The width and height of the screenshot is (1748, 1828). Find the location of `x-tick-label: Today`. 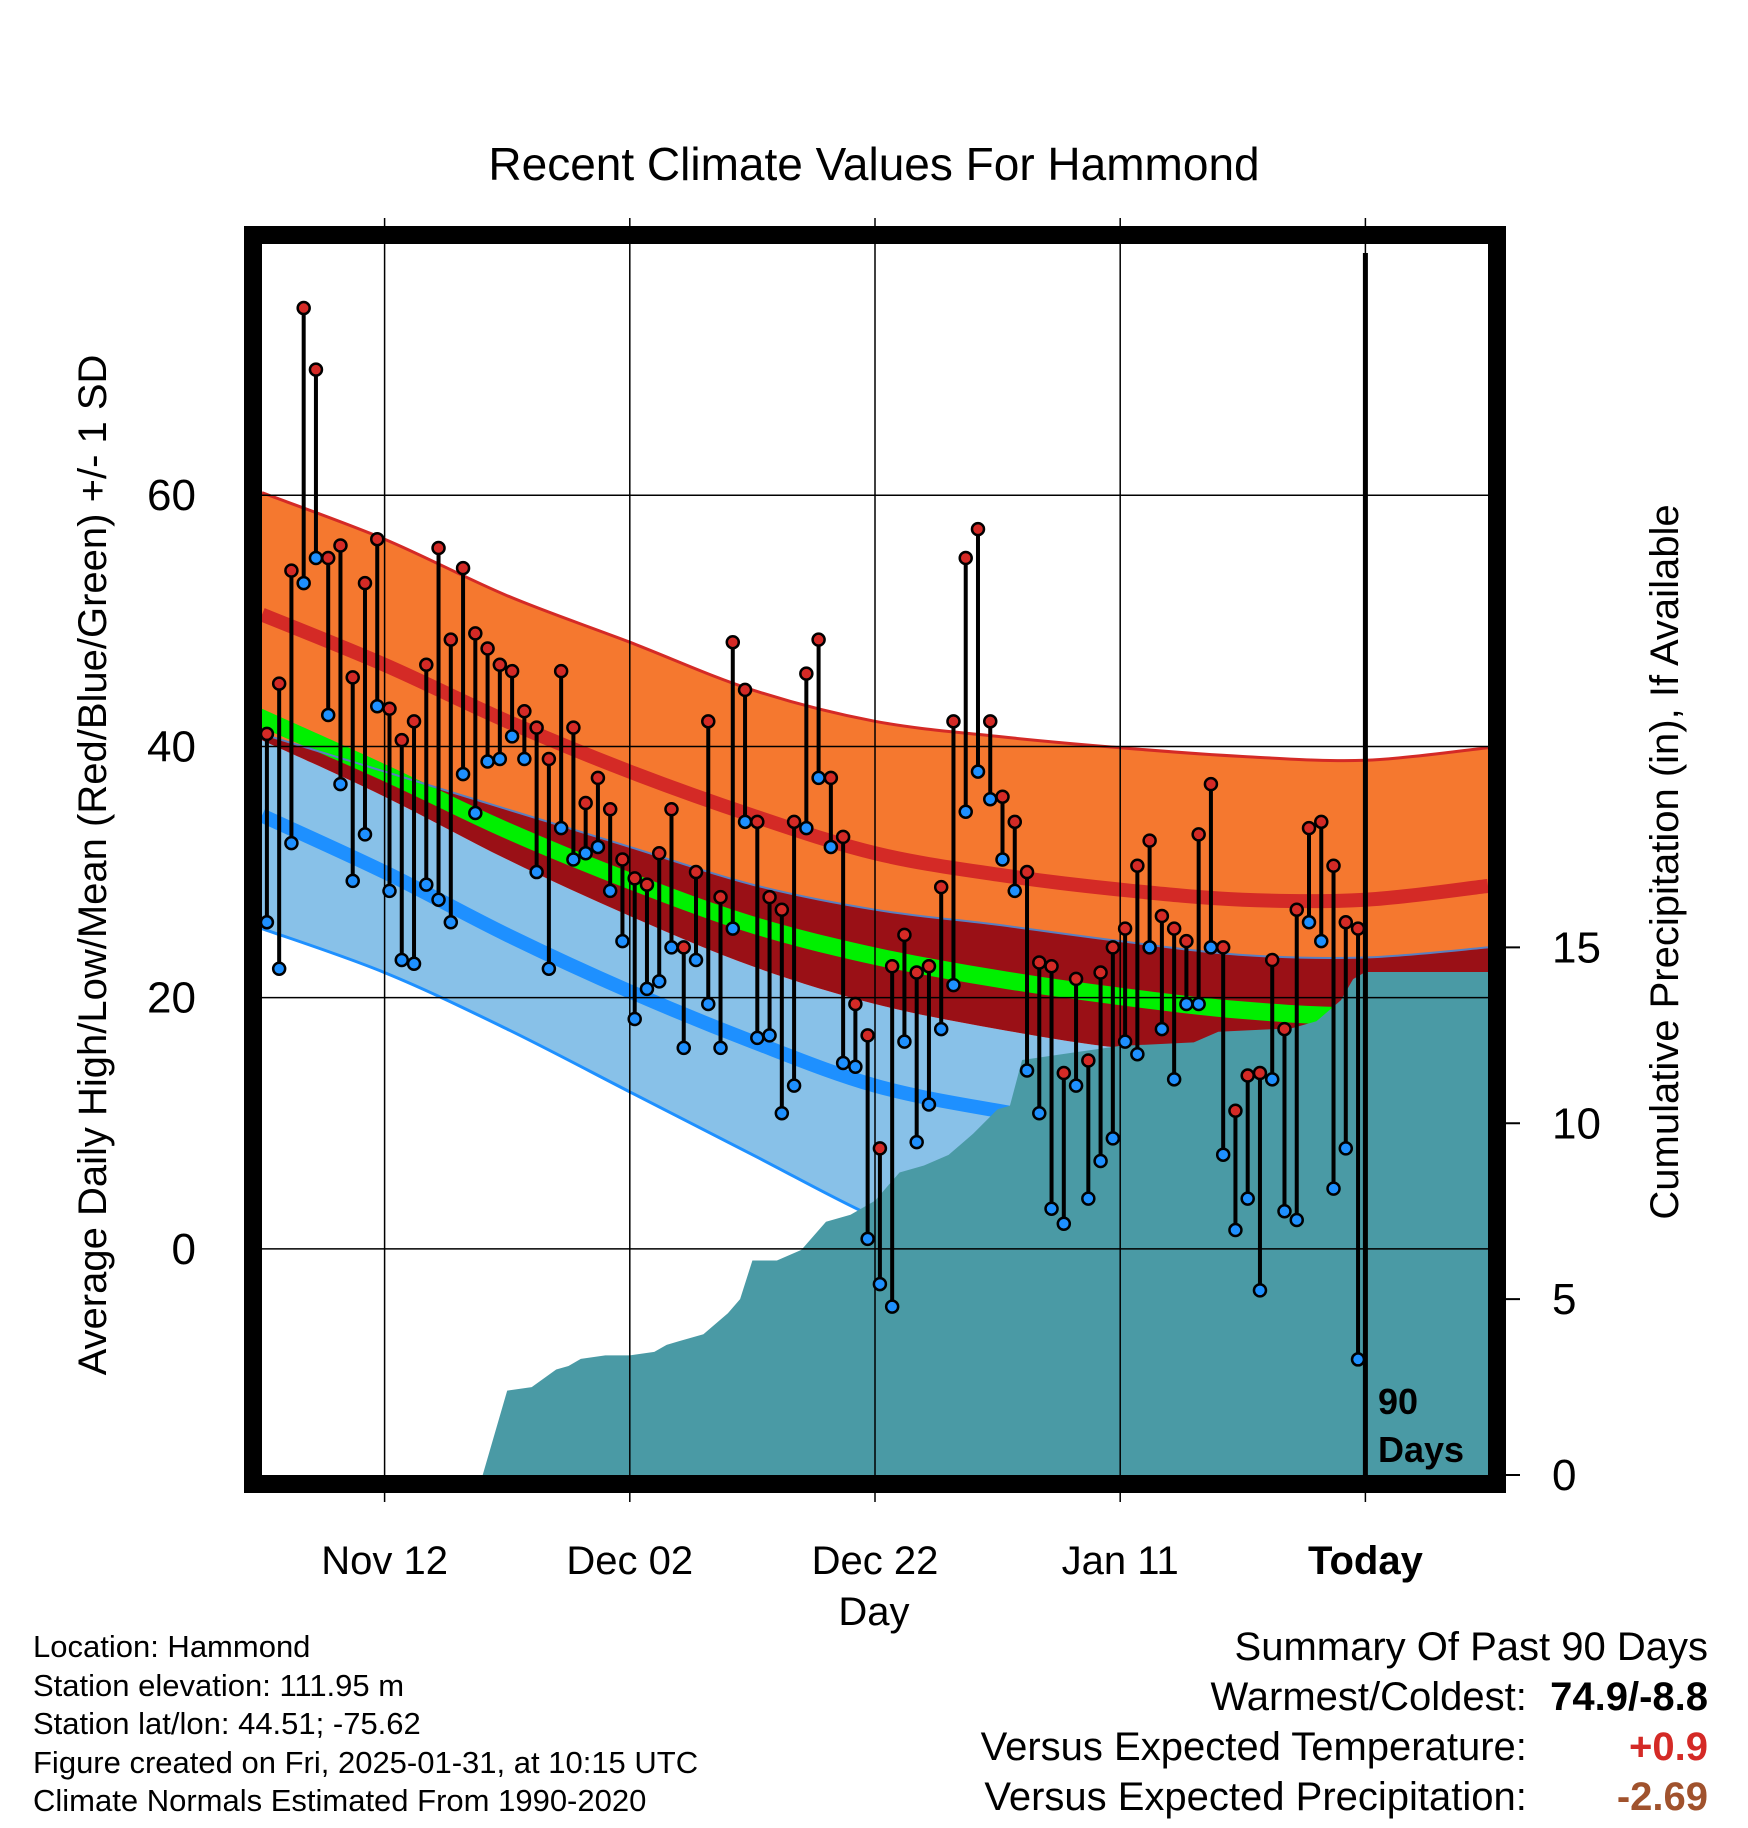

x-tick-label: Today is located at coordinates (1366, 1561).